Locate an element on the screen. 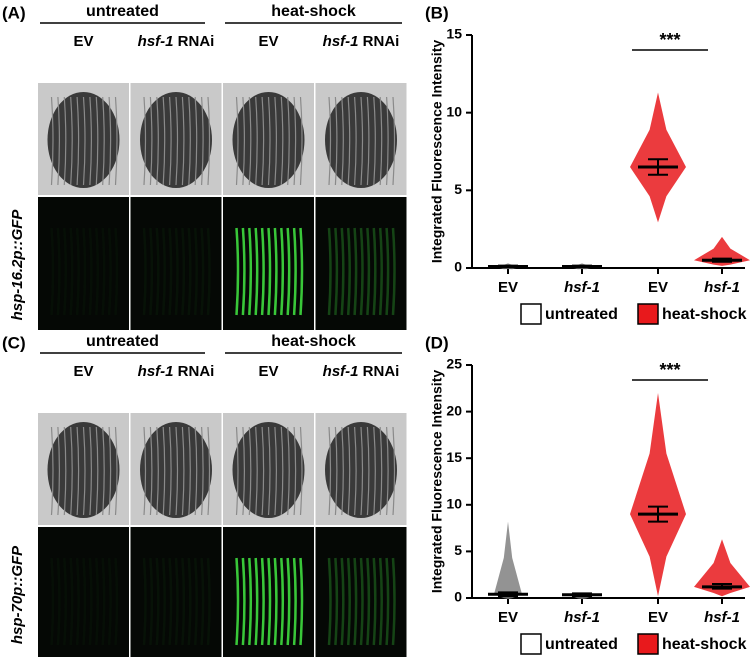  reporter-label: hsp-16.2p::GFP is located at coordinates (17, 265).